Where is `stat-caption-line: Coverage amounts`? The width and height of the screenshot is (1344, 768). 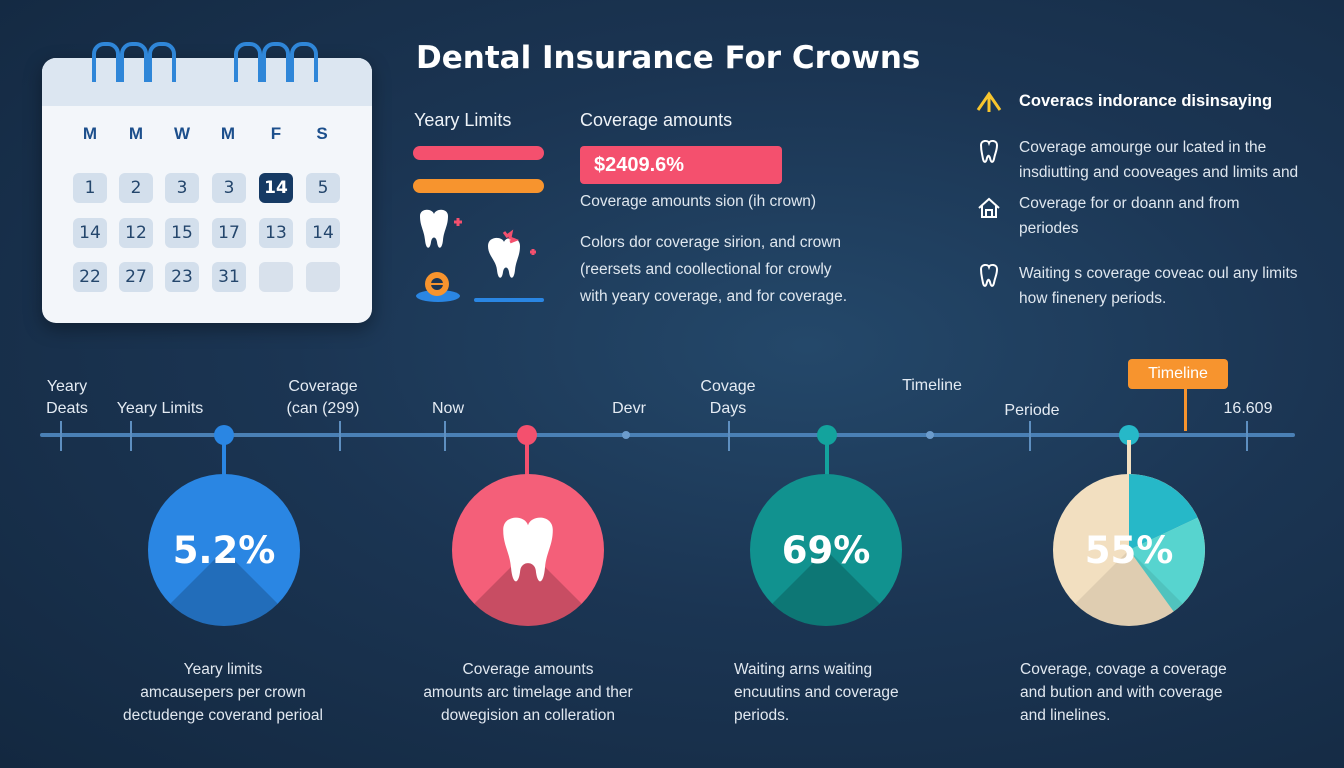
stat-caption-line: Coverage amounts is located at coordinates (528, 669).